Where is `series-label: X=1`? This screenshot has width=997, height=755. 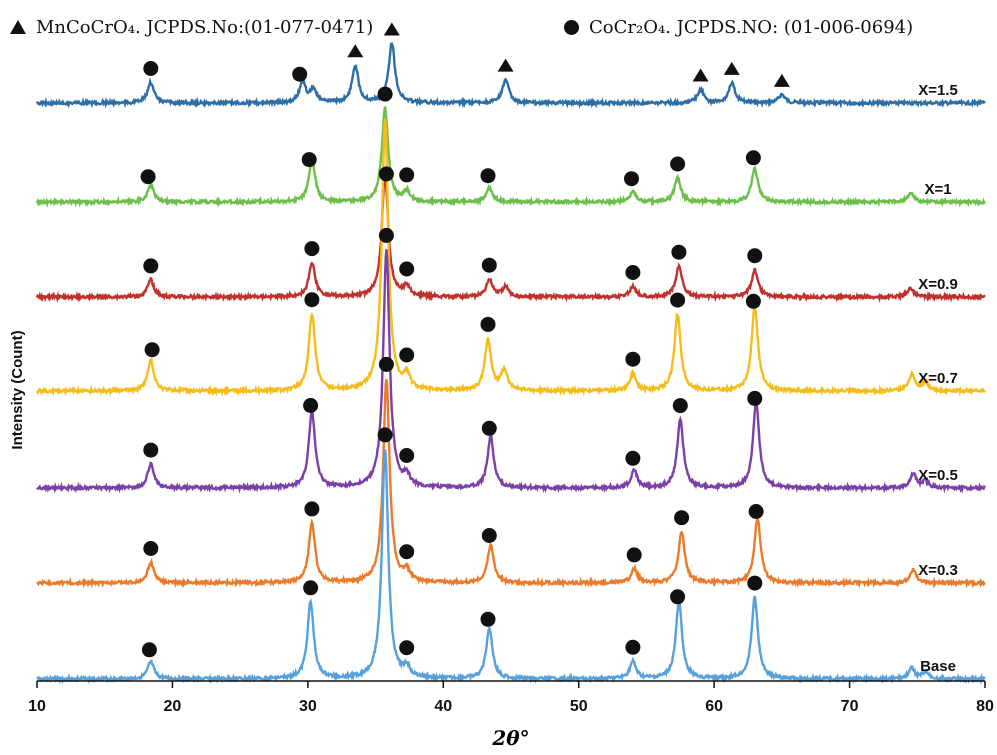 series-label: X=1 is located at coordinates (937, 189).